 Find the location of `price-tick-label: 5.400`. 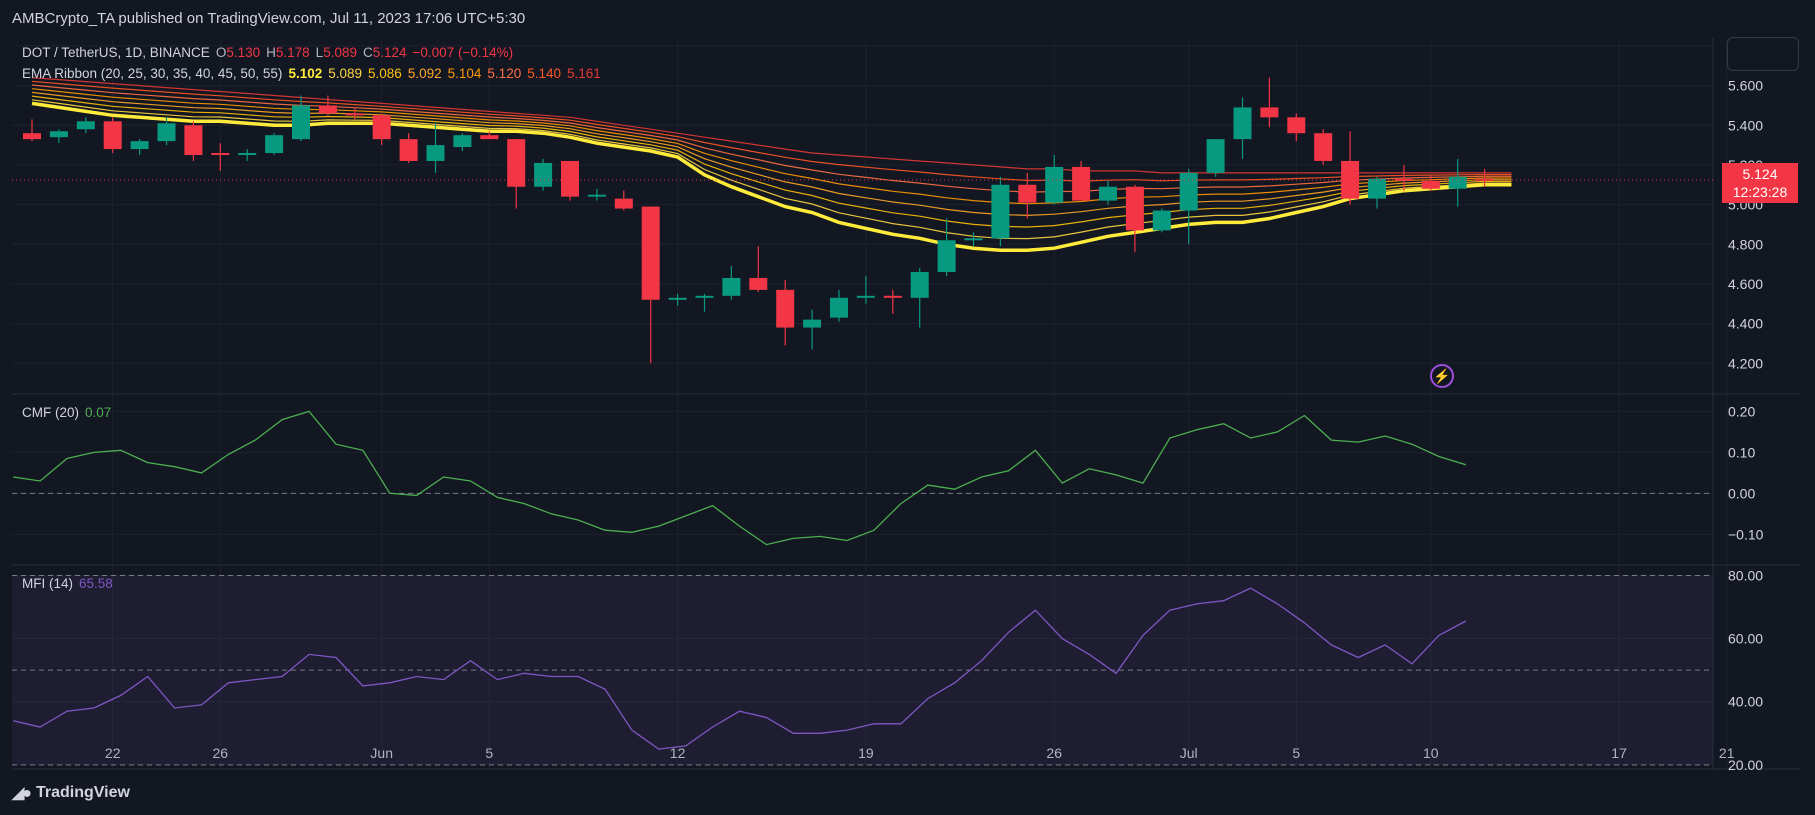

price-tick-label: 5.400 is located at coordinates (1745, 125).